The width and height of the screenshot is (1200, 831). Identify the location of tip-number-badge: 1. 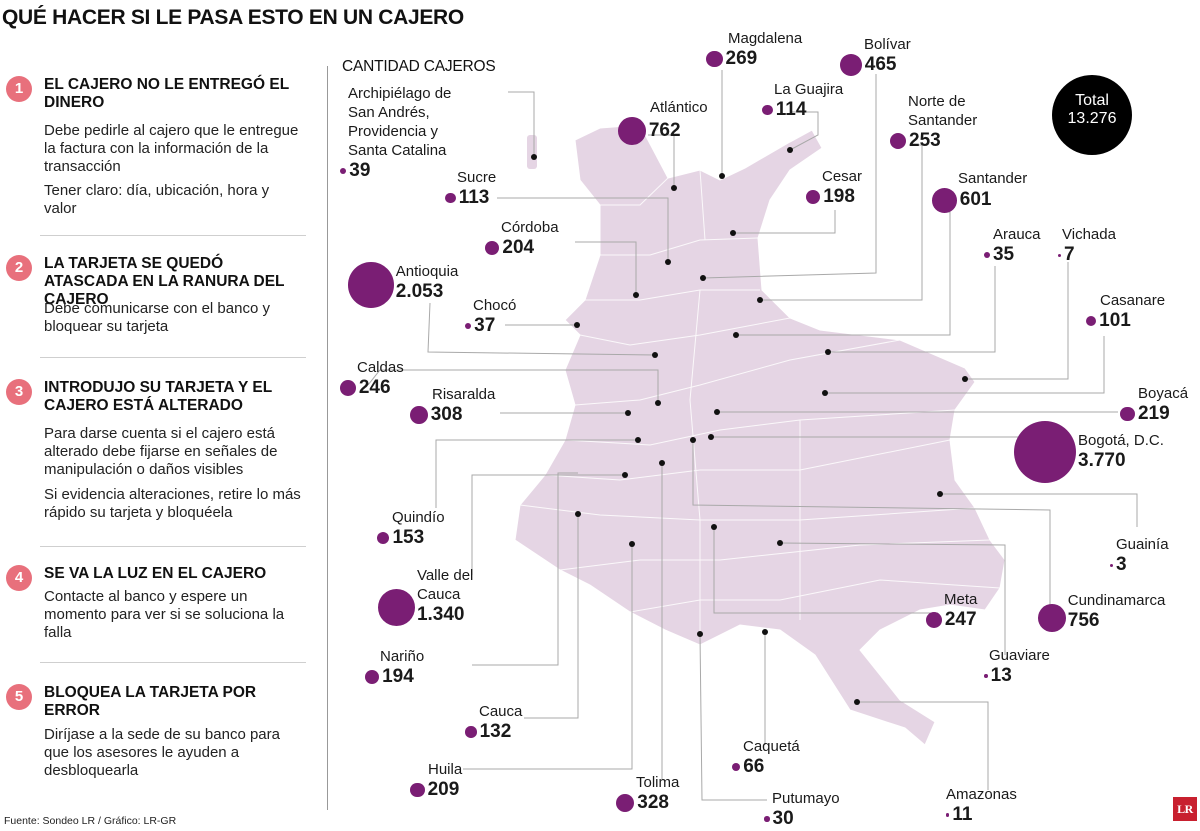
(19, 89).